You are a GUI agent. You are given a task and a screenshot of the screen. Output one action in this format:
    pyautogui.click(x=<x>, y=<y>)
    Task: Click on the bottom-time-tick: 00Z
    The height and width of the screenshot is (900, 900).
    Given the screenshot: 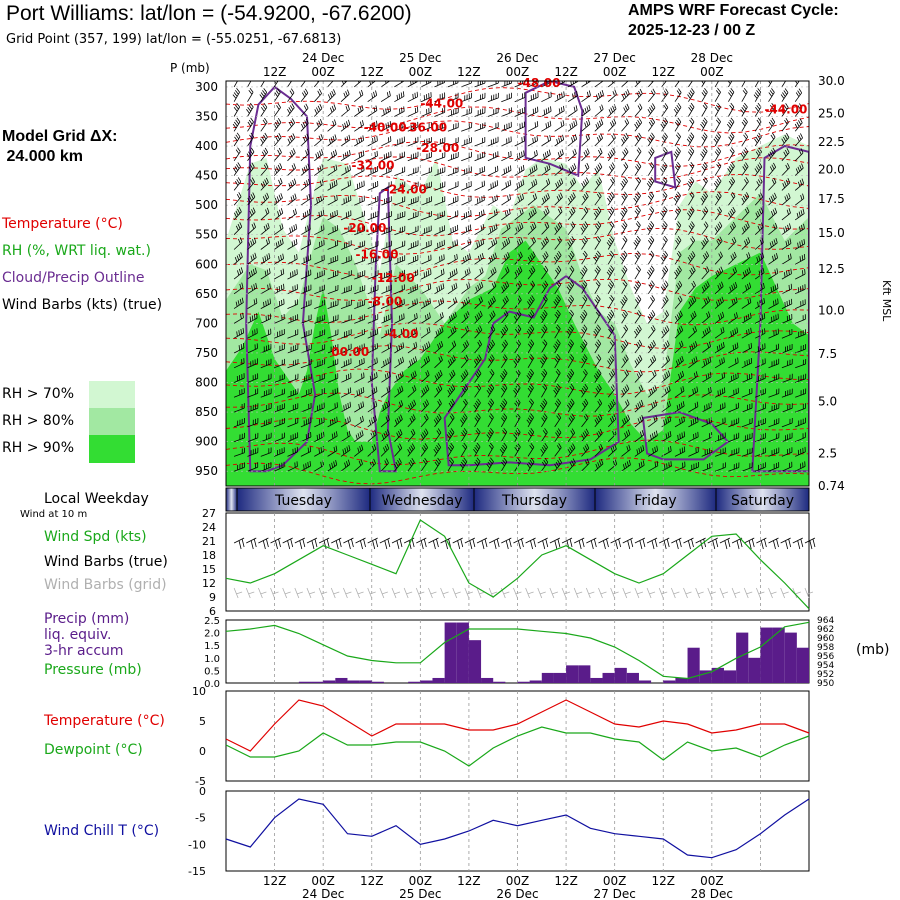 What is the action you would take?
    pyautogui.click(x=615, y=881)
    